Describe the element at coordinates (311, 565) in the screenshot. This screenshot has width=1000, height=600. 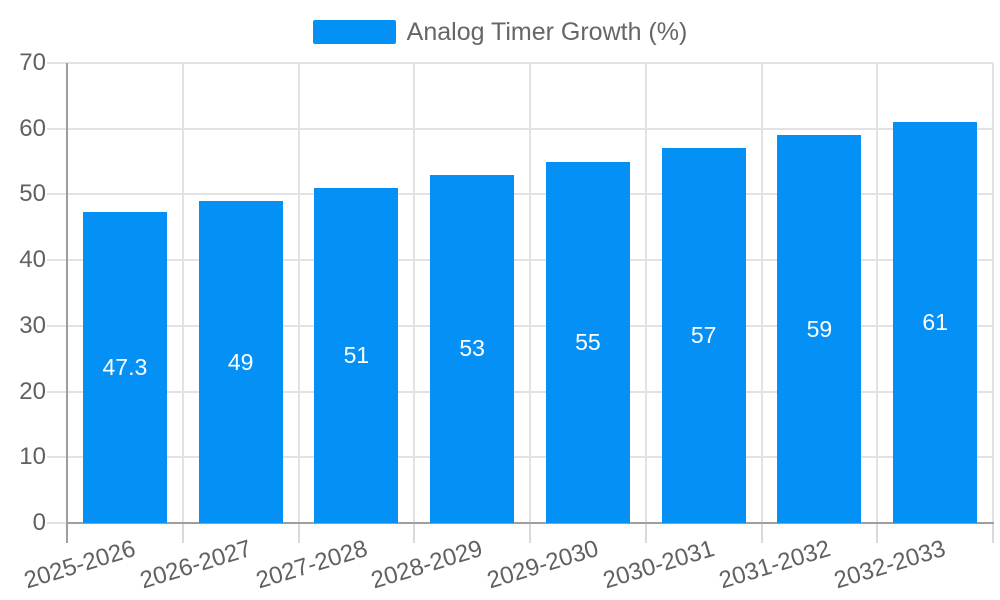
I see `x-axis-tick-label: 2027-2028` at that location.